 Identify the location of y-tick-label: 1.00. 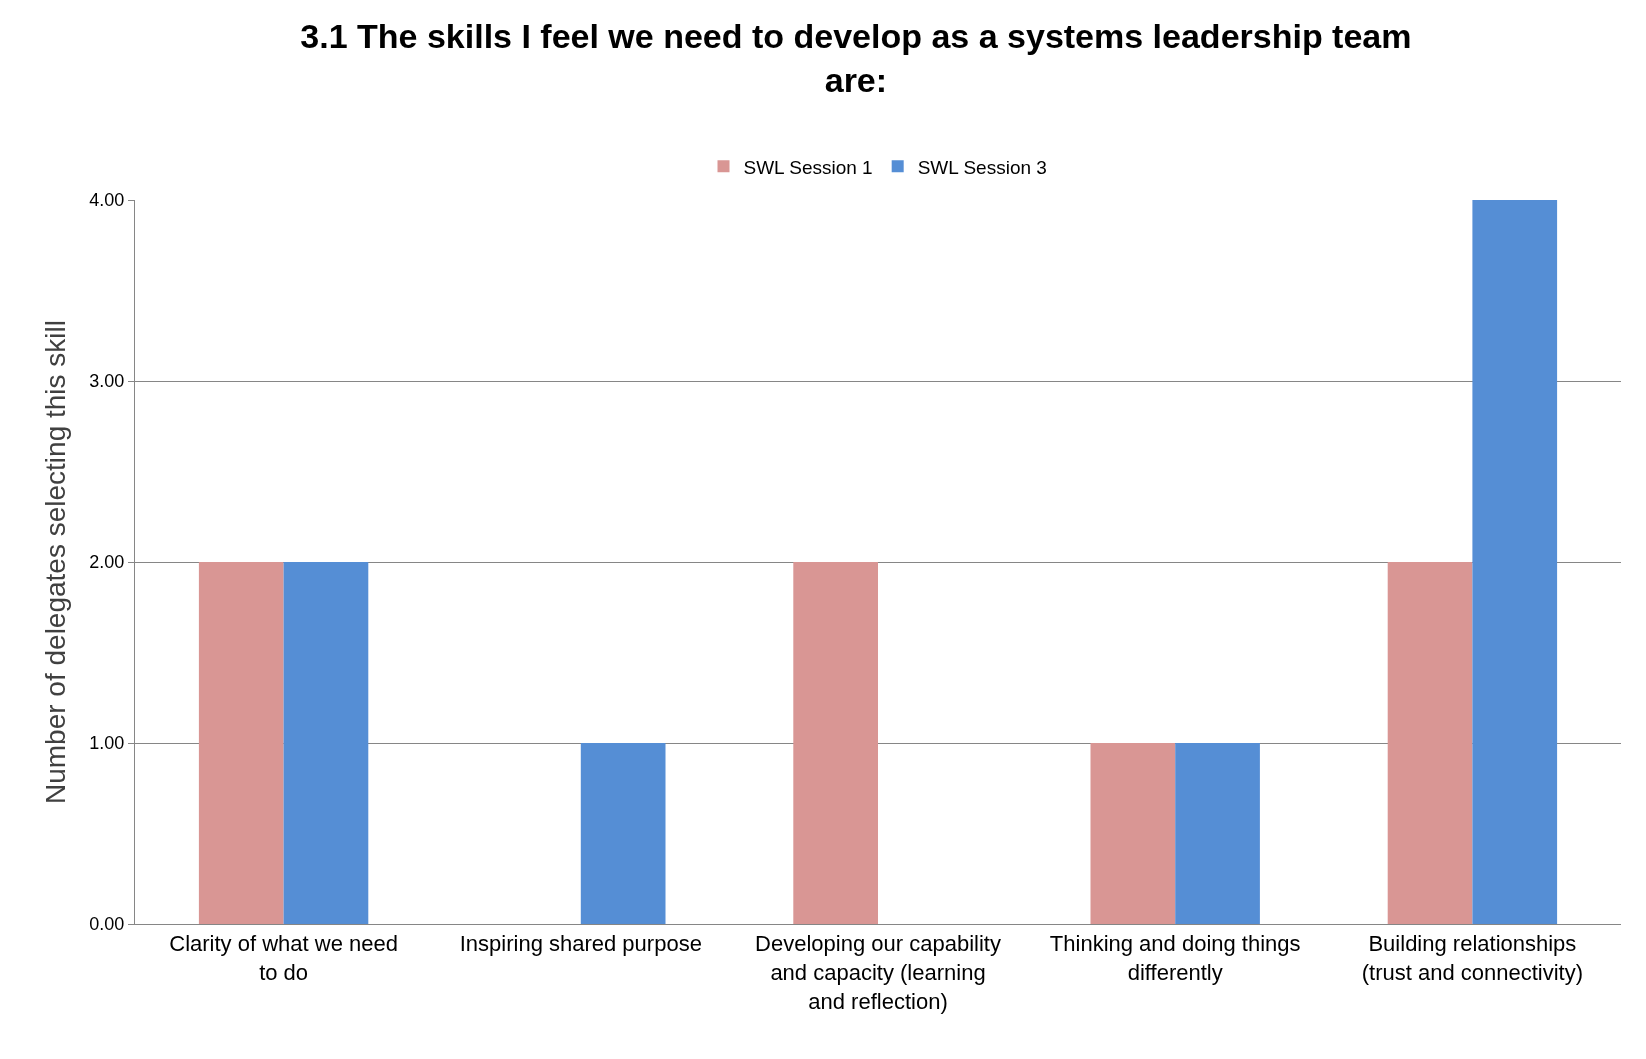
(107, 743).